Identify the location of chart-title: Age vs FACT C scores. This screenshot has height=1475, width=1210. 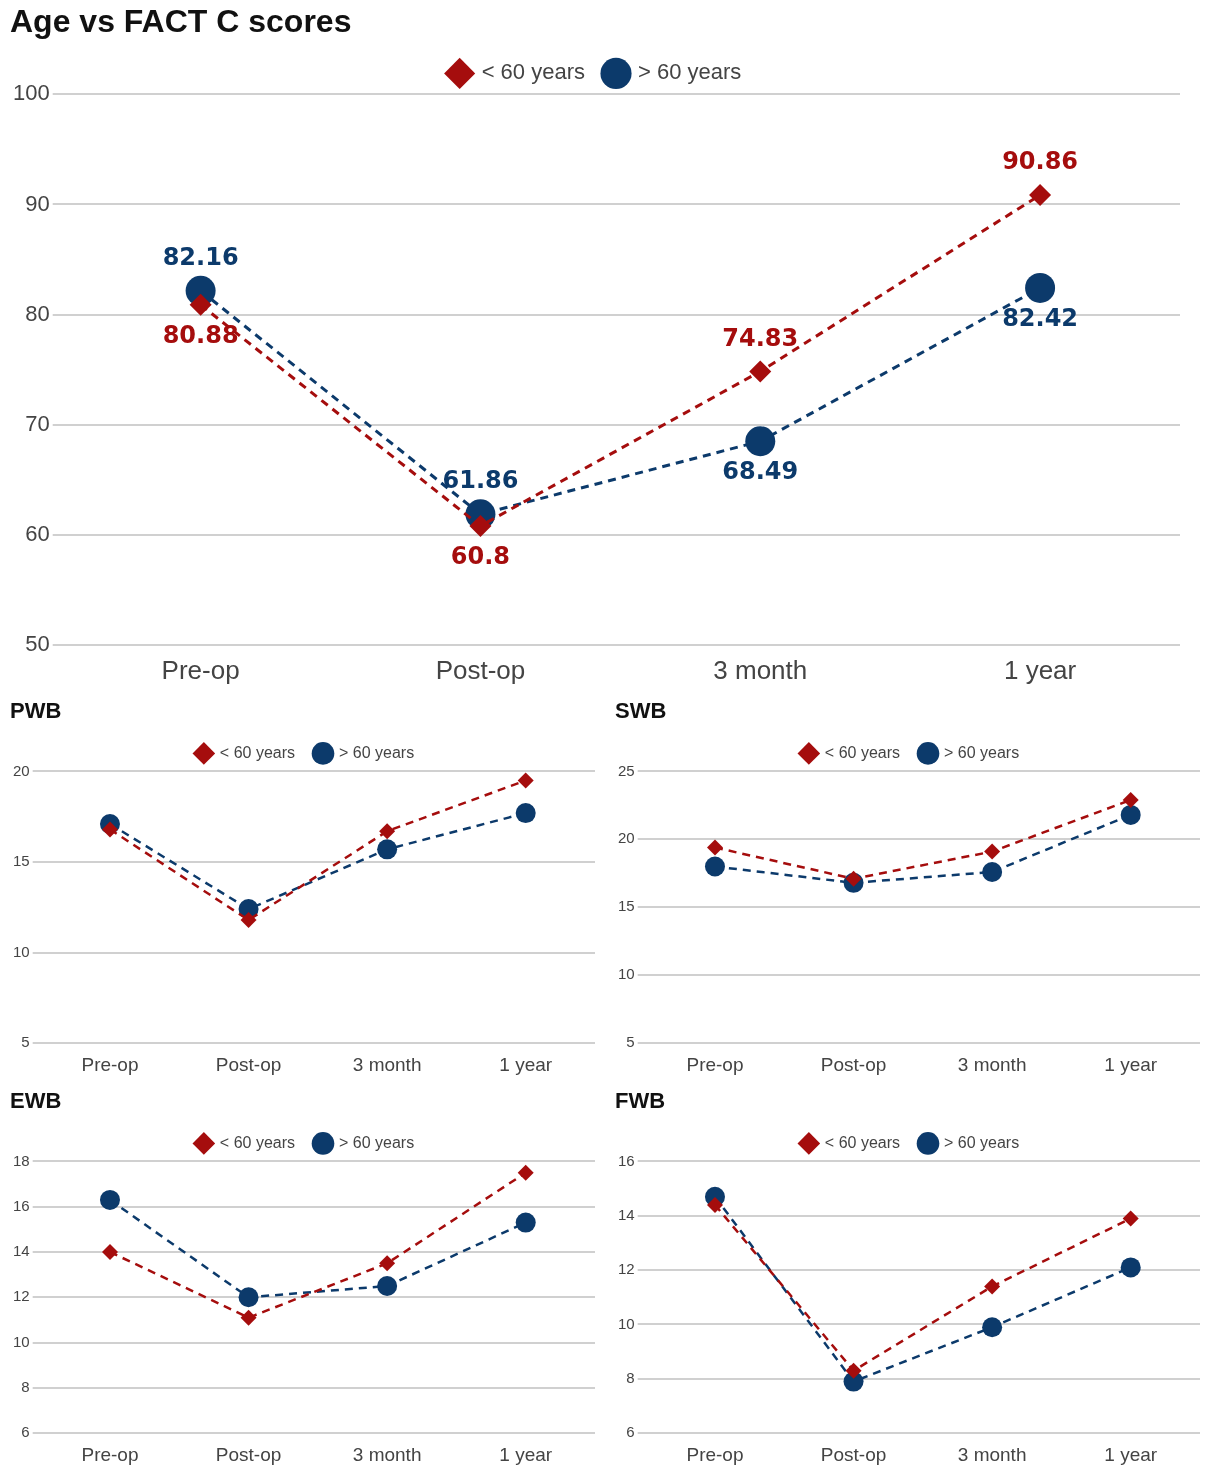
(181, 21).